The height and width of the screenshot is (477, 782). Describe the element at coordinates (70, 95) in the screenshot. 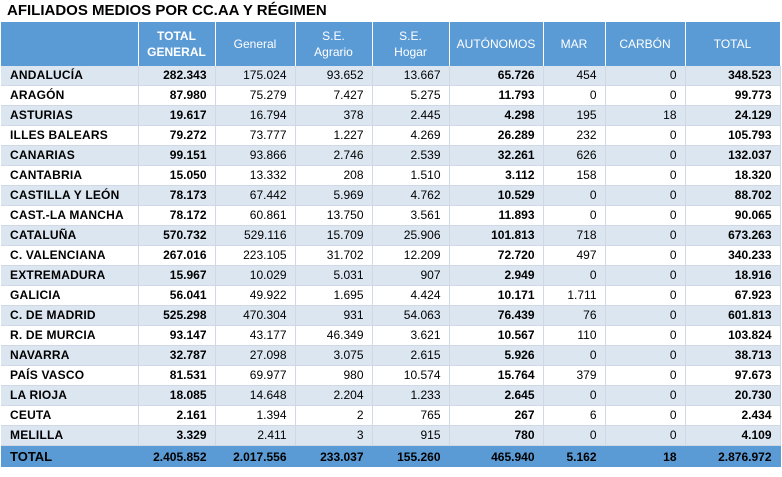

I see `region-name: ARAGÓN` at that location.